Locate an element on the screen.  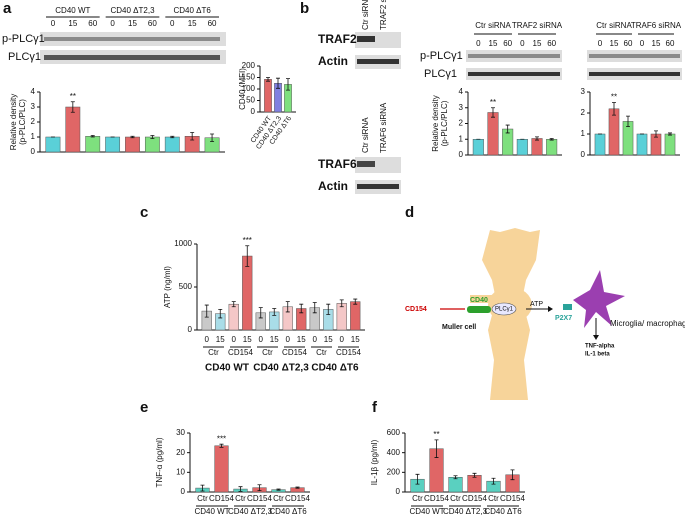
y-tick-label: 4 is located at coordinates (33, 91).